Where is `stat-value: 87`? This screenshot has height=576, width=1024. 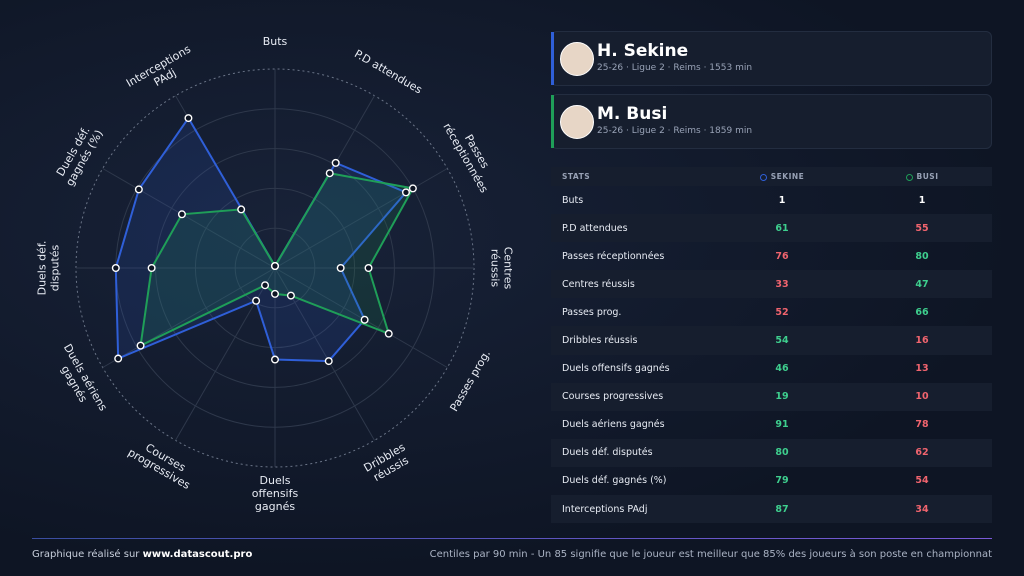 stat-value: 87 is located at coordinates (782, 509).